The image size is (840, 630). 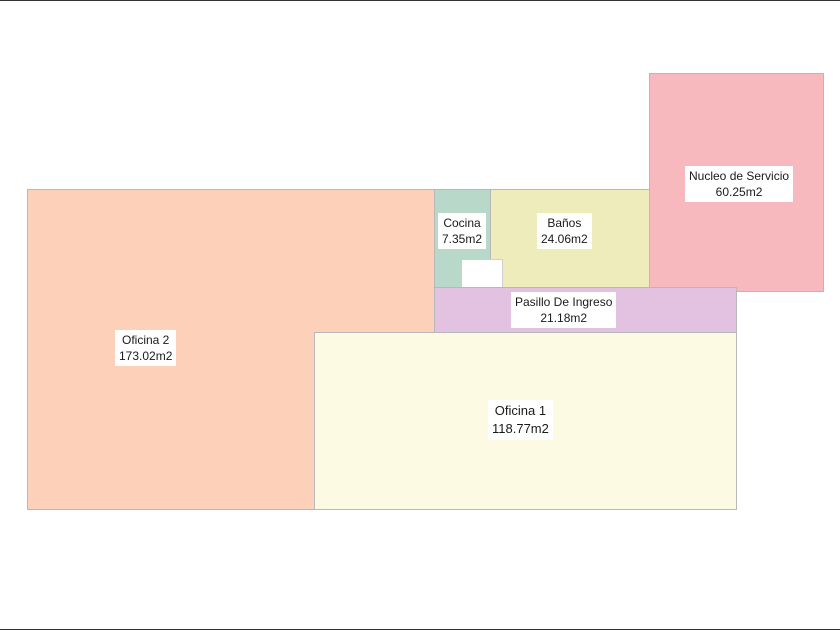 What do you see at coordinates (520, 428) in the screenshot?
I see `room-area: 118.77m2` at bounding box center [520, 428].